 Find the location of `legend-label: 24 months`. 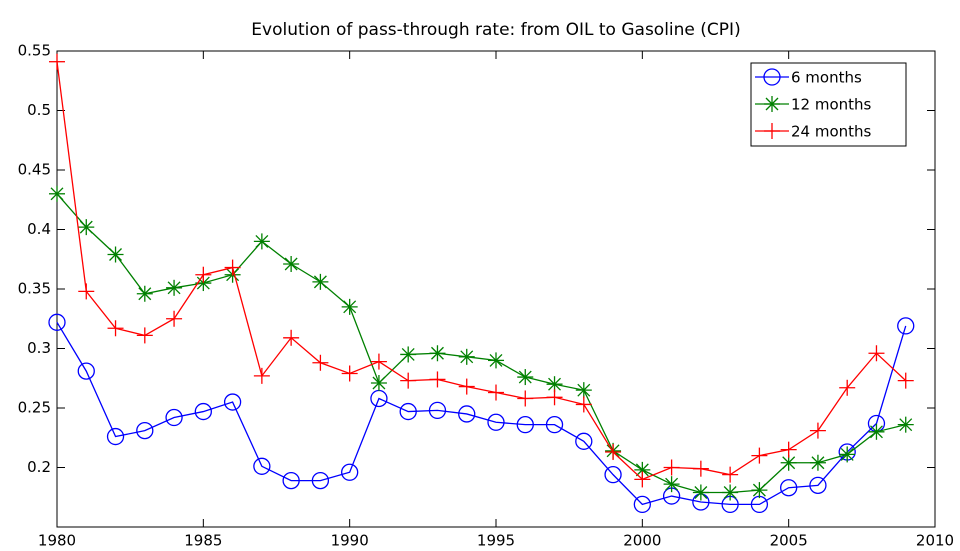

legend-label: 24 months is located at coordinates (831, 132).